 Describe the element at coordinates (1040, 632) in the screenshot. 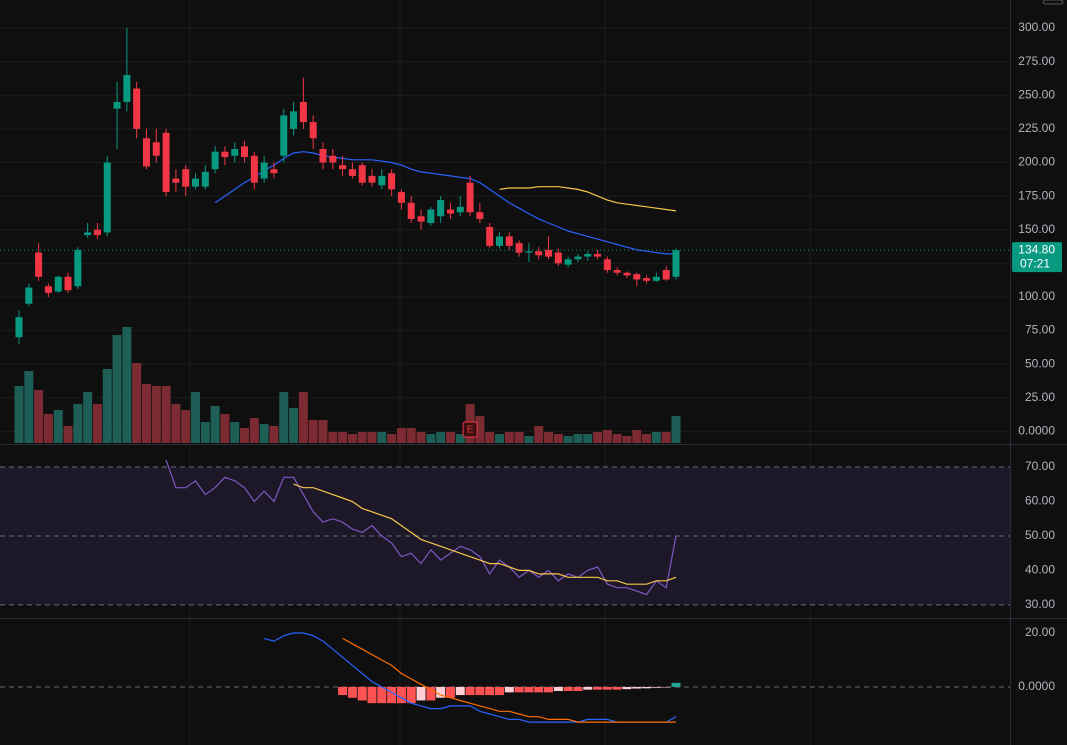

I see `y-tick-label: 20.00` at that location.